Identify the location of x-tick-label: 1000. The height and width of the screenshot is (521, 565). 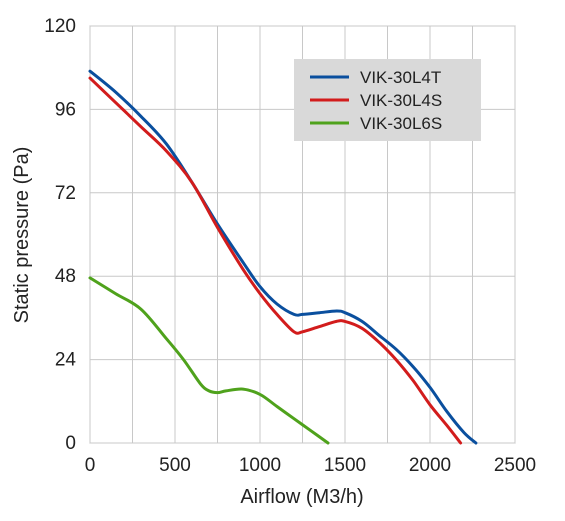
(260, 465).